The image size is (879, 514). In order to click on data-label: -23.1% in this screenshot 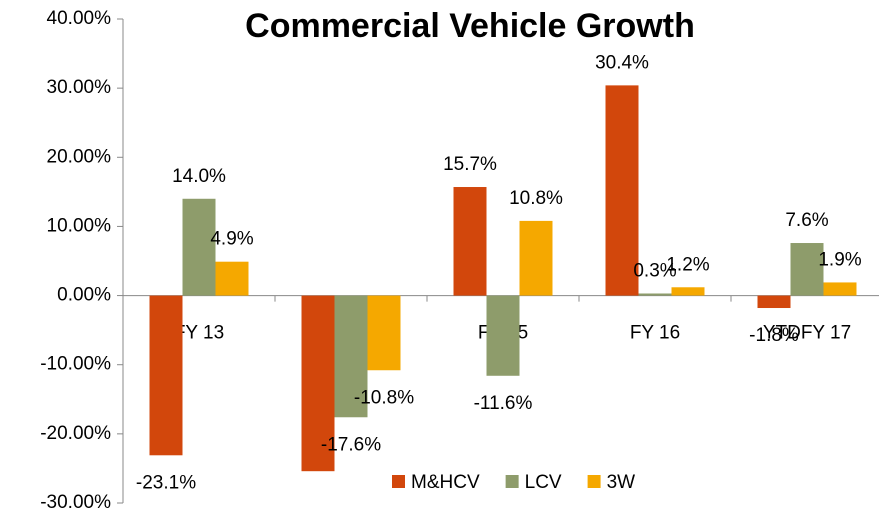, I will do `click(166, 482)`.